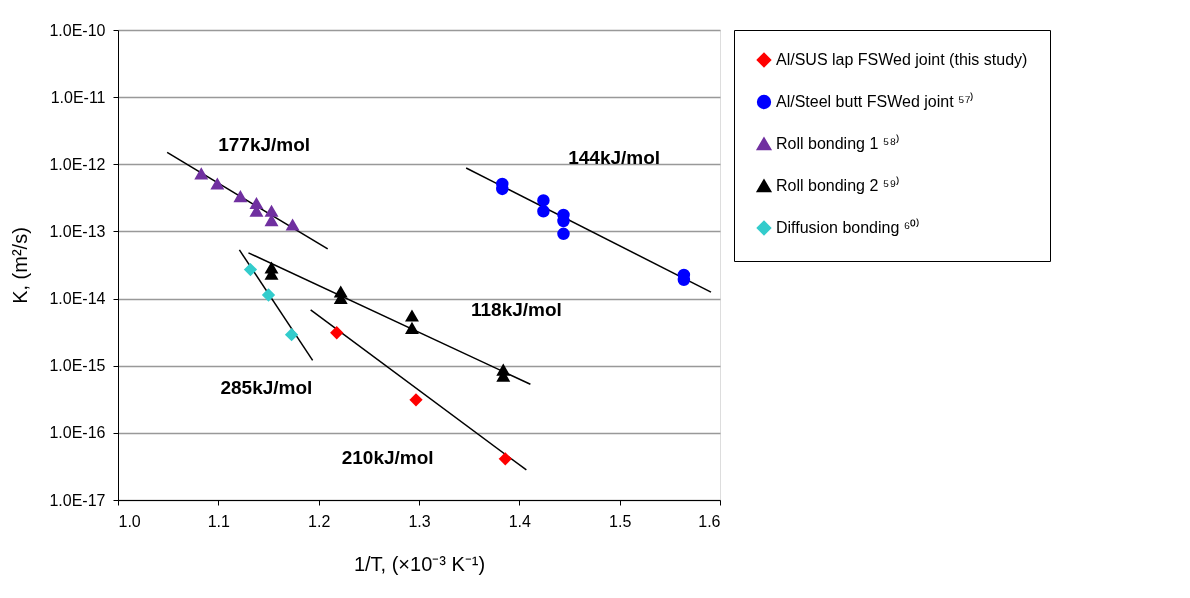 Image resolution: width=1190 pixels, height=598 pixels. Describe the element at coordinates (77, 231) in the screenshot. I see `y-tick-label: 1.0E-13` at that location.